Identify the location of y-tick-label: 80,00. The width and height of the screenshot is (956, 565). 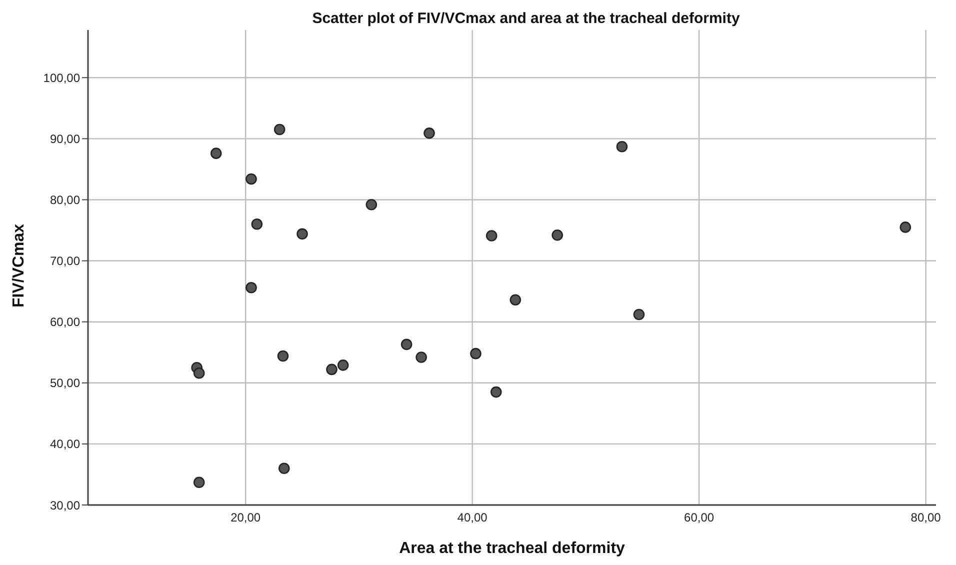
(65, 199).